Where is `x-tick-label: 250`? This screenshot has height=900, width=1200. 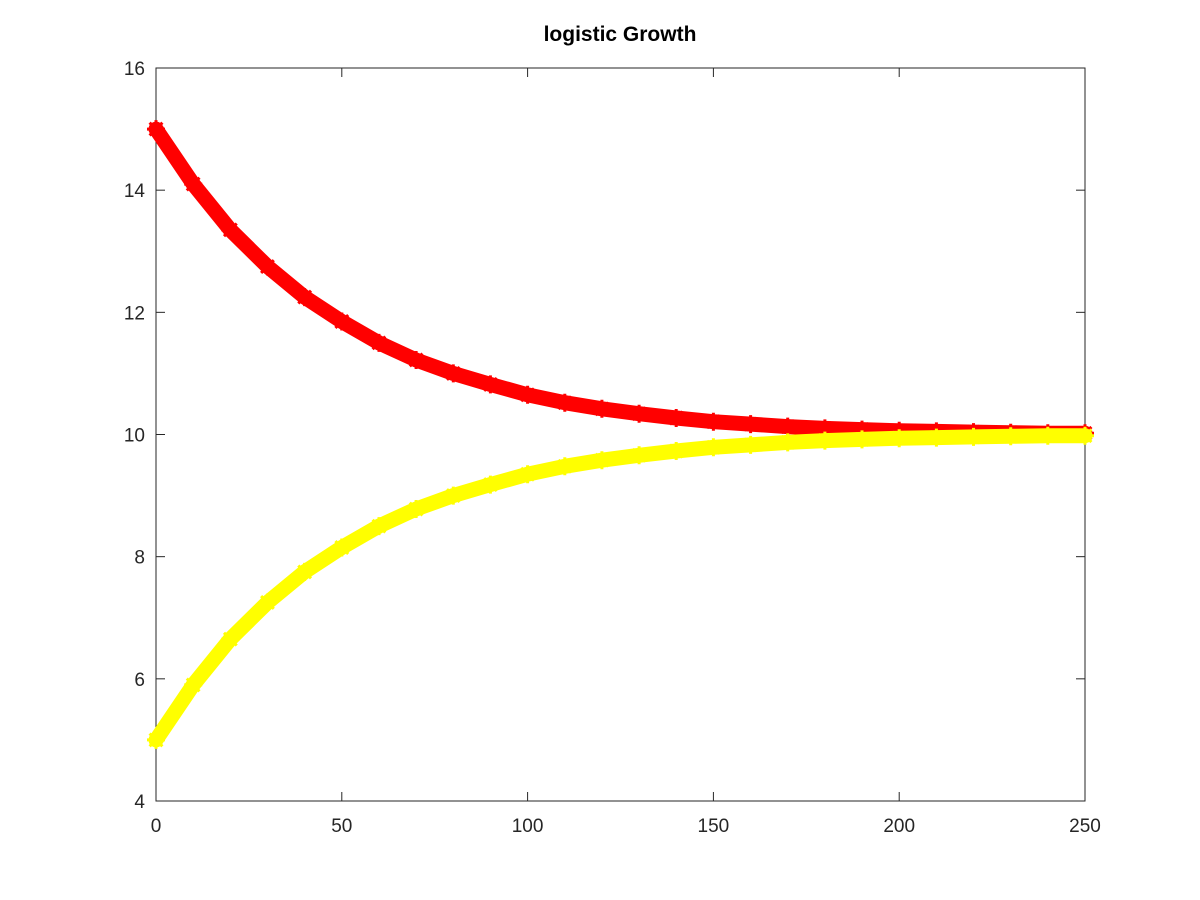 x-tick-label: 250 is located at coordinates (1085, 826).